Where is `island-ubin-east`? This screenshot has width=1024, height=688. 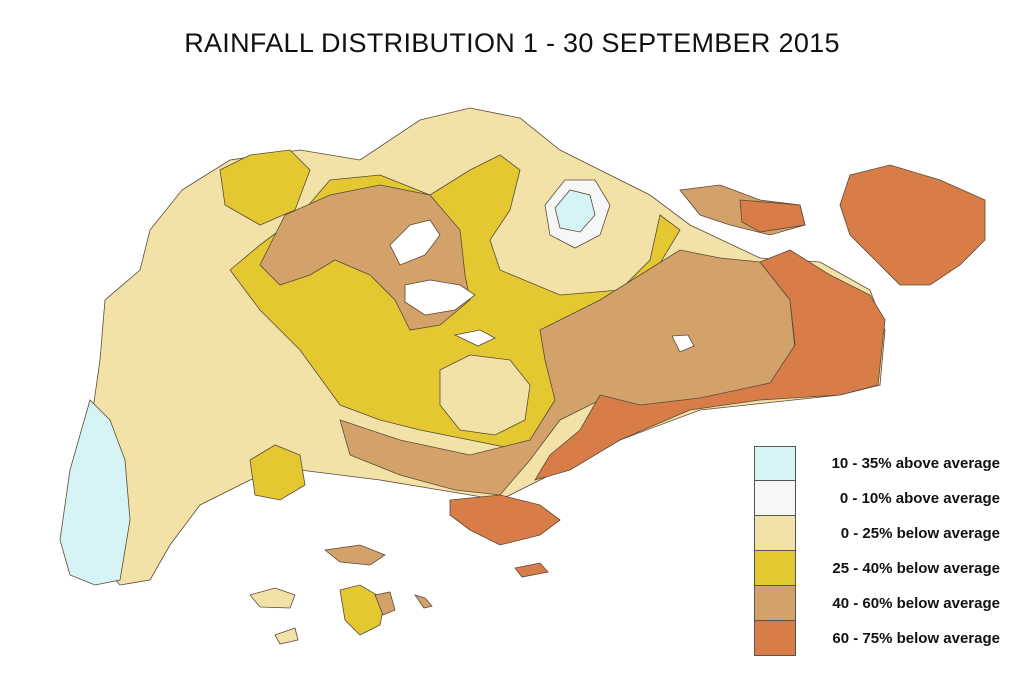
island-ubin-east is located at coordinates (772, 216).